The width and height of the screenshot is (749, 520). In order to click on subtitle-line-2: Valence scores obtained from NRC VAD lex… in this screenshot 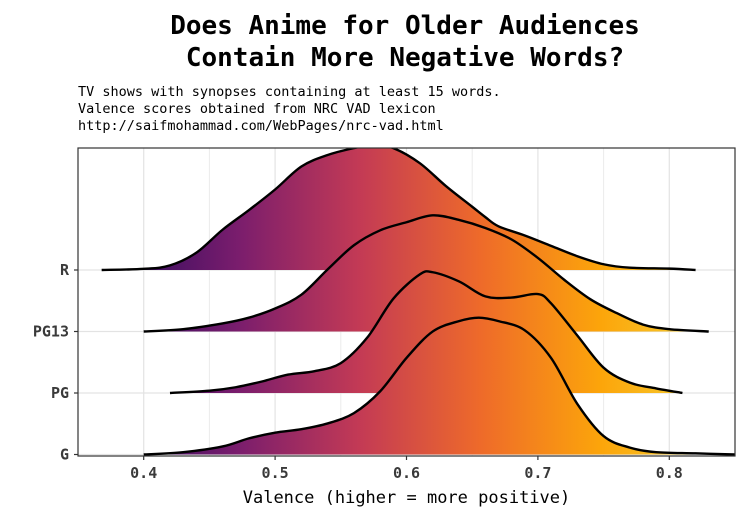, I will do `click(257, 109)`.